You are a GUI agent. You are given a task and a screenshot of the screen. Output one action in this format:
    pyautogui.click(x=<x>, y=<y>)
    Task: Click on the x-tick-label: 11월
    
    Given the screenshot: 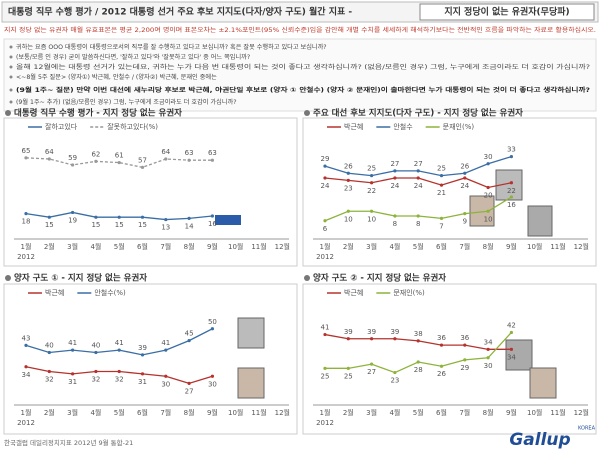 What is the action you would take?
    pyautogui.click(x=258, y=412)
    